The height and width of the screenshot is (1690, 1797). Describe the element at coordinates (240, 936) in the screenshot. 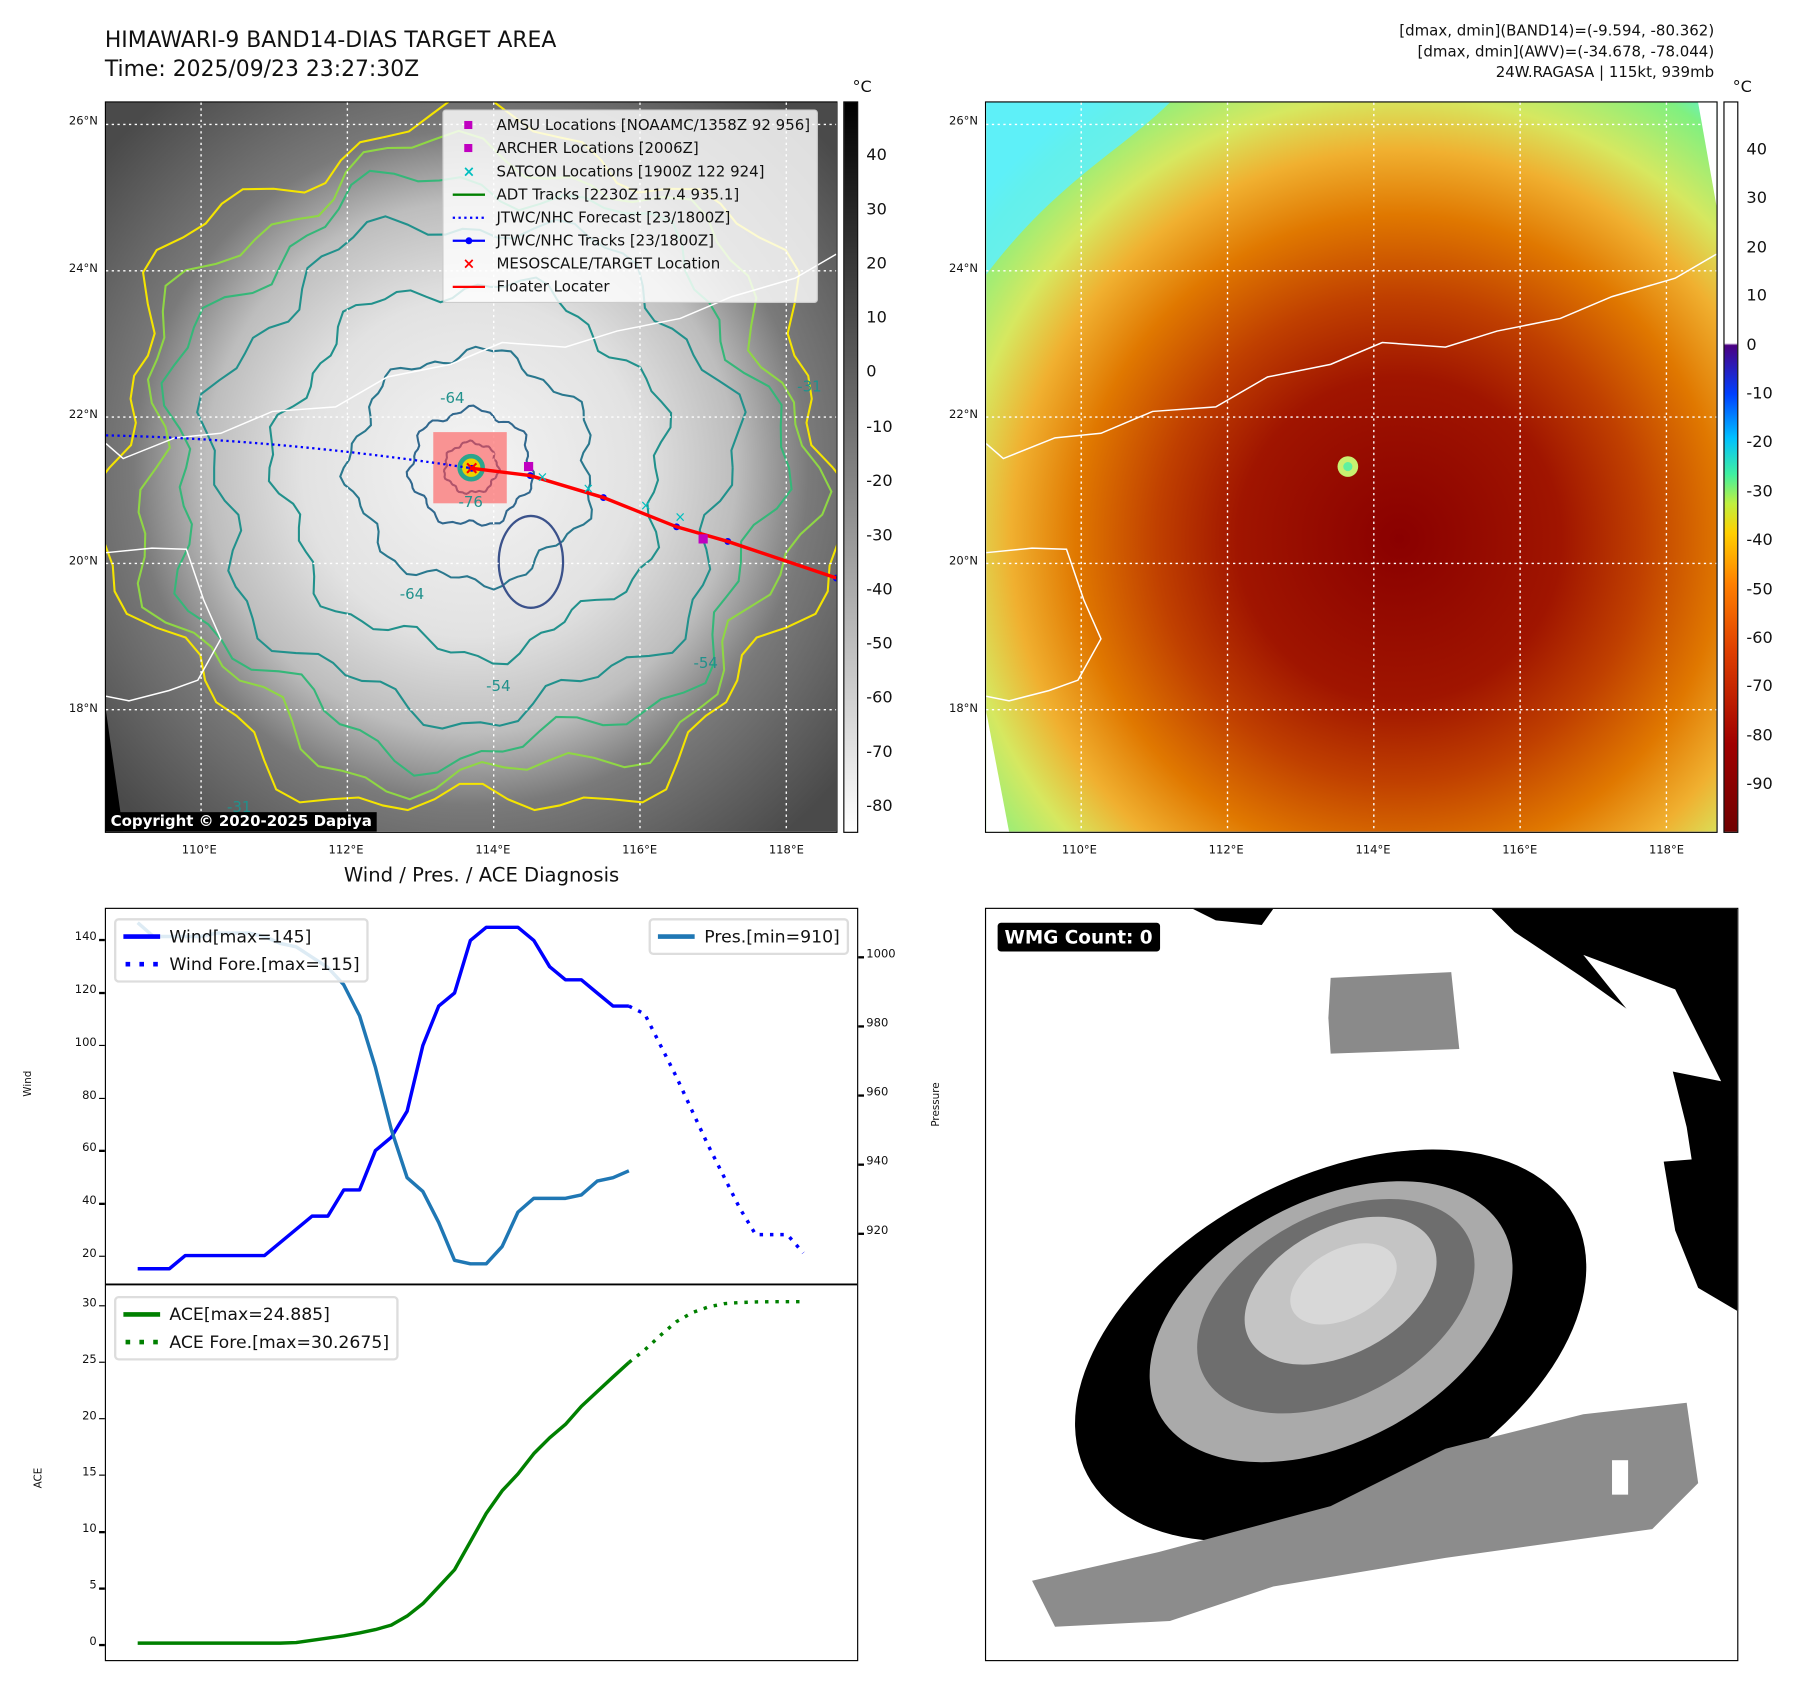

I see `legend-label: Wind[max=145]` at that location.